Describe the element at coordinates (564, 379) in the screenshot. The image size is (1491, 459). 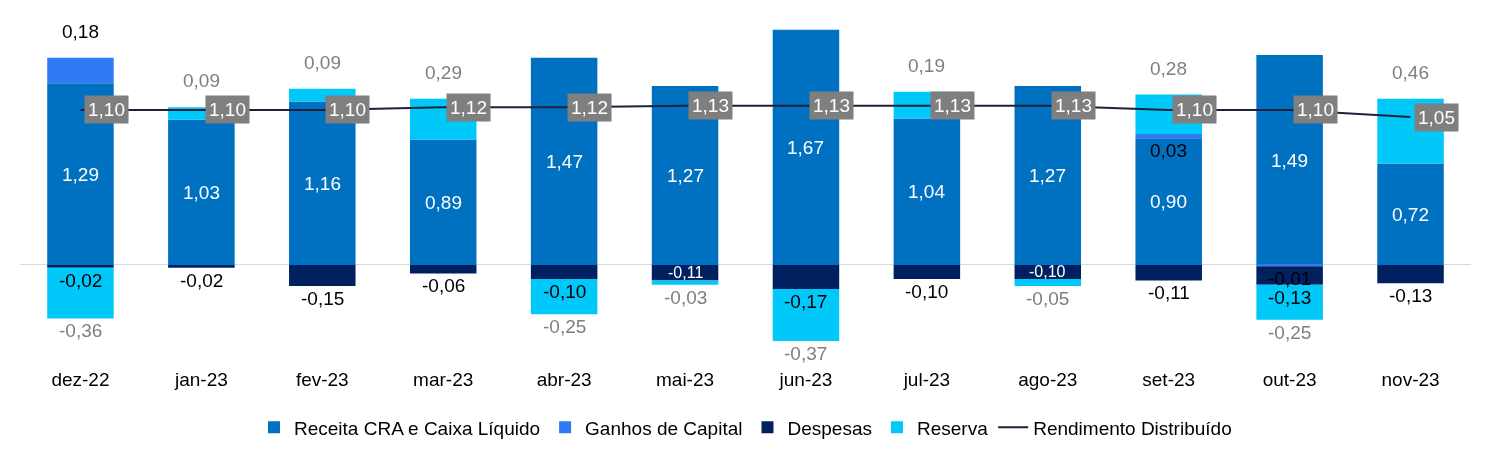
I see `x-tick-label: abr-23` at that location.